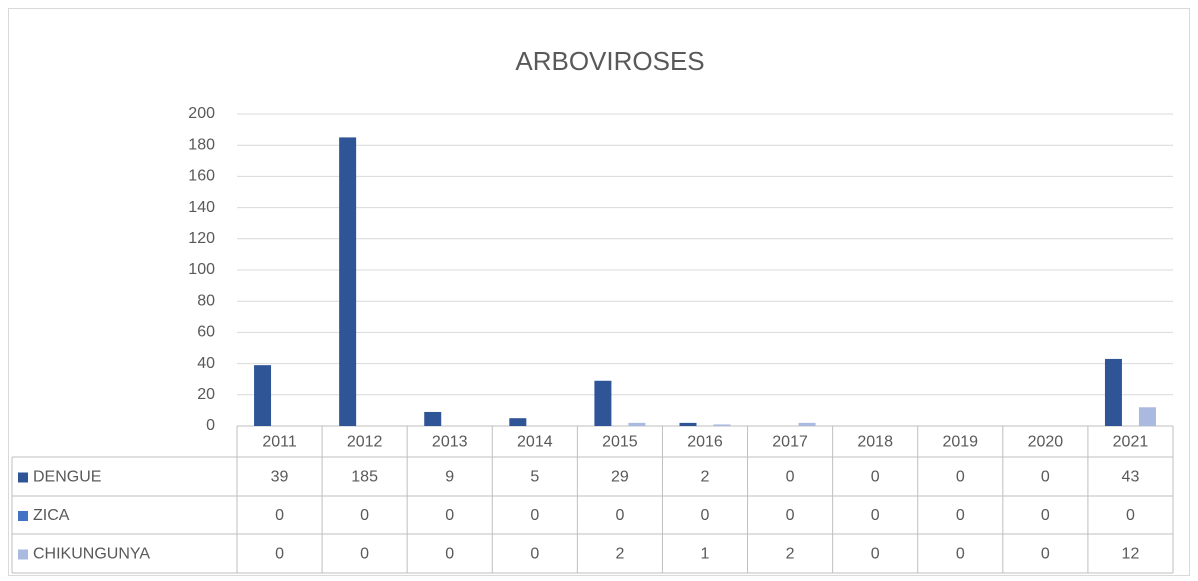 This screenshot has width=1198, height=581. I want to click on y-tick-label: 80, so click(206, 300).